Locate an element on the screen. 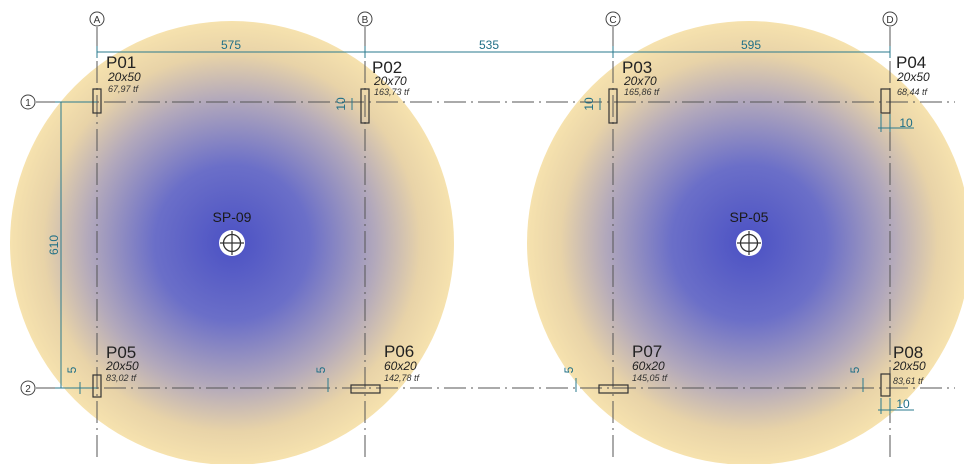  column-p07: P07 60x20 145,05 tf is located at coordinates (650, 362).